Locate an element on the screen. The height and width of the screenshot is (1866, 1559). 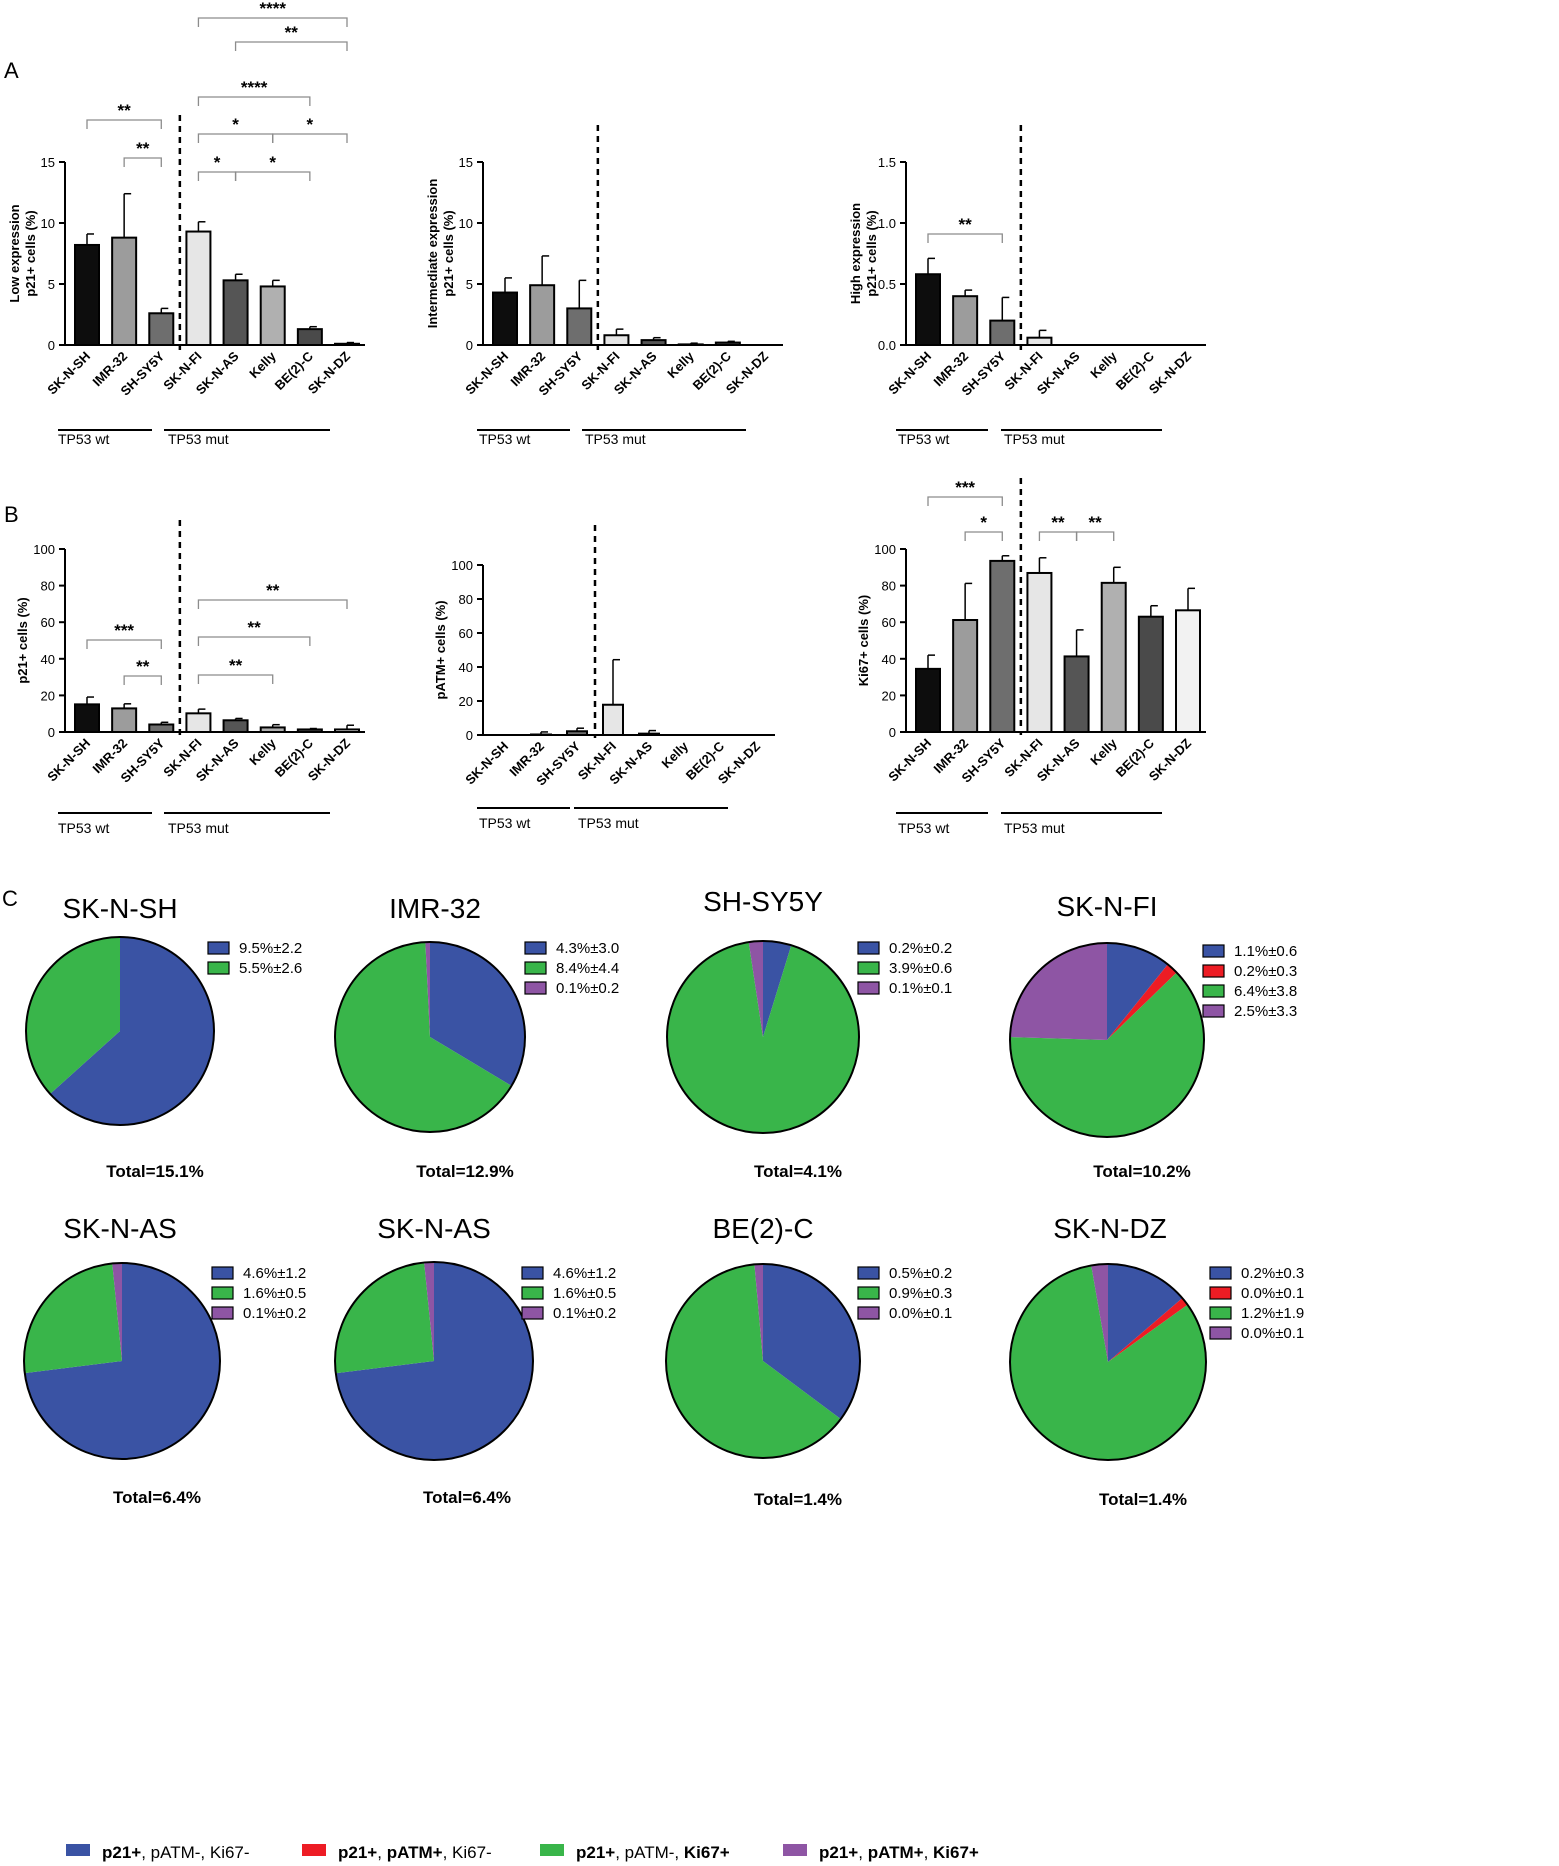
legend-text-part: p21+ is located at coordinates (838, 1852).